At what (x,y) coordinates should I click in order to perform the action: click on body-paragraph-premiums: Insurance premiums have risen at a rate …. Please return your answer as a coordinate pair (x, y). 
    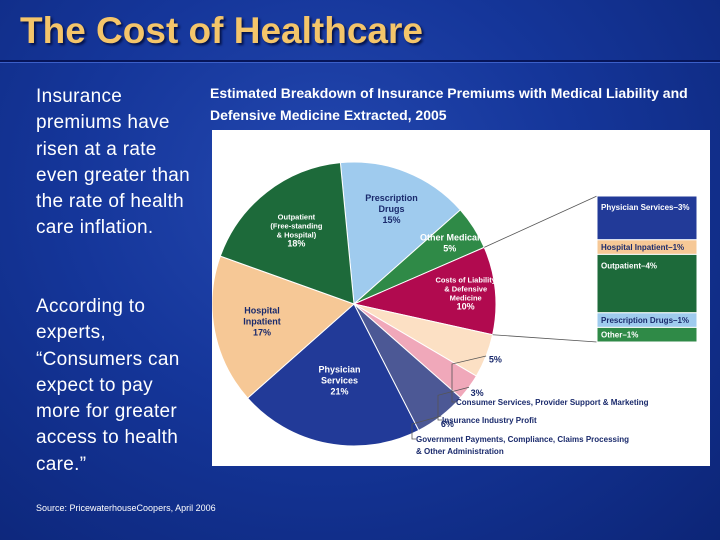
    Looking at the image, I should click on (113, 162).